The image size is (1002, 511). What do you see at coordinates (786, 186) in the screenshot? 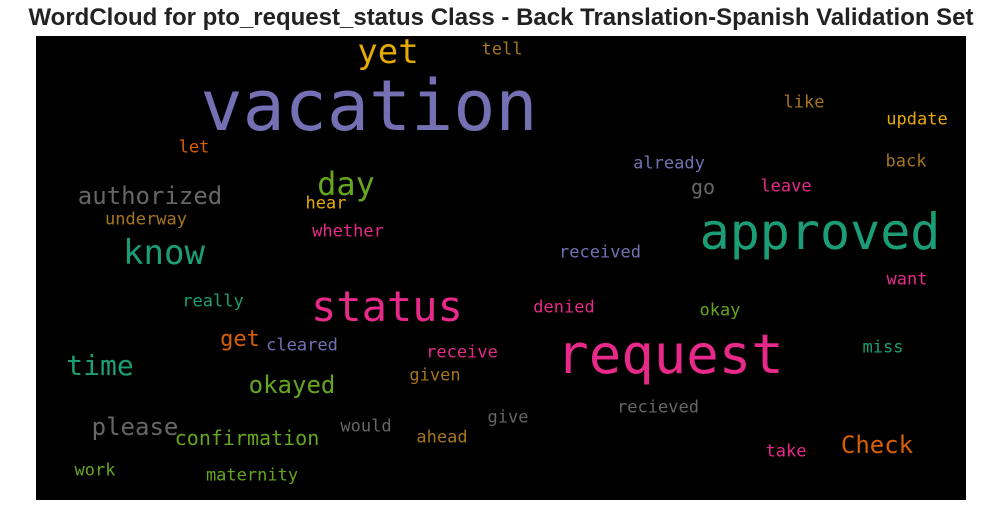
I see `word-leave: leave` at bounding box center [786, 186].